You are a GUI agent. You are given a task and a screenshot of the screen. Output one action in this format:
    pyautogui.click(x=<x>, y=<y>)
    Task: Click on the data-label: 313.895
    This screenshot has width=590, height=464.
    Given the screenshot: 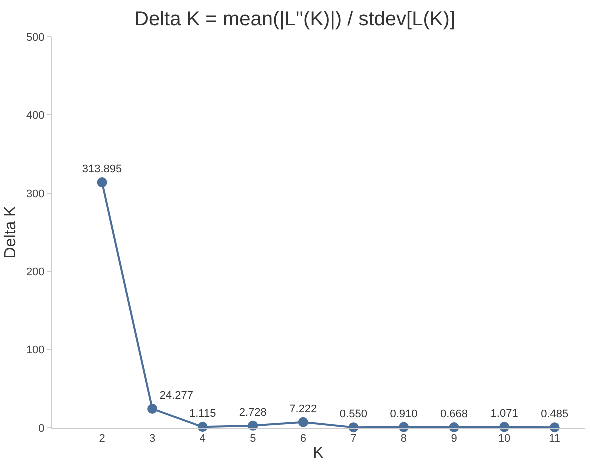 What is the action you would take?
    pyautogui.click(x=102, y=170)
    